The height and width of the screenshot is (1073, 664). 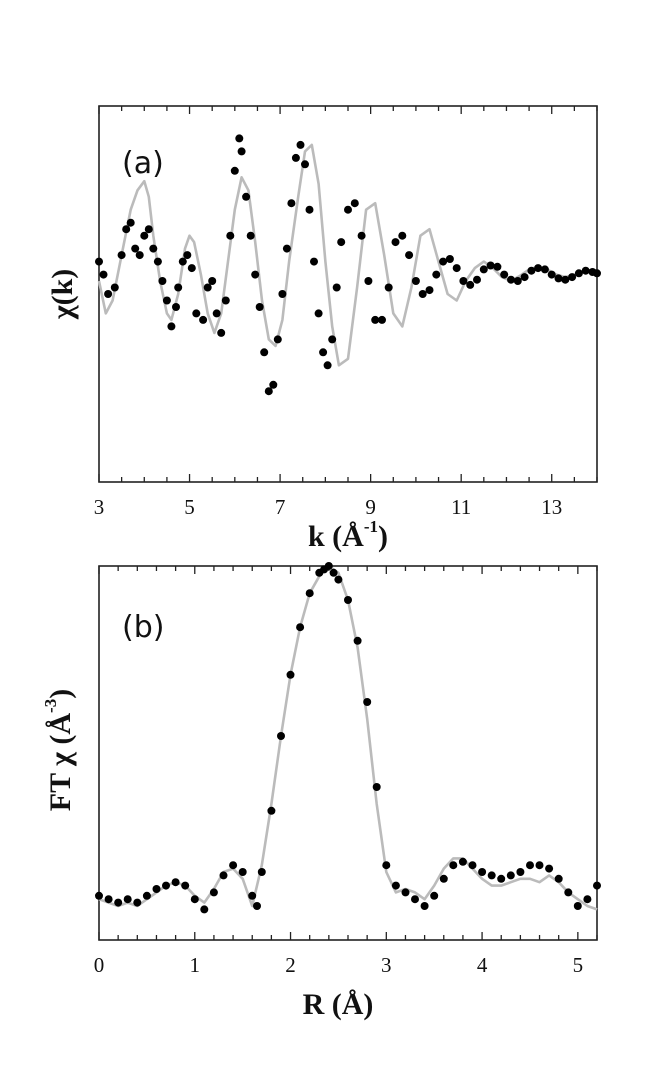 I want to click on panel-b-label: (b), so click(x=143, y=627).